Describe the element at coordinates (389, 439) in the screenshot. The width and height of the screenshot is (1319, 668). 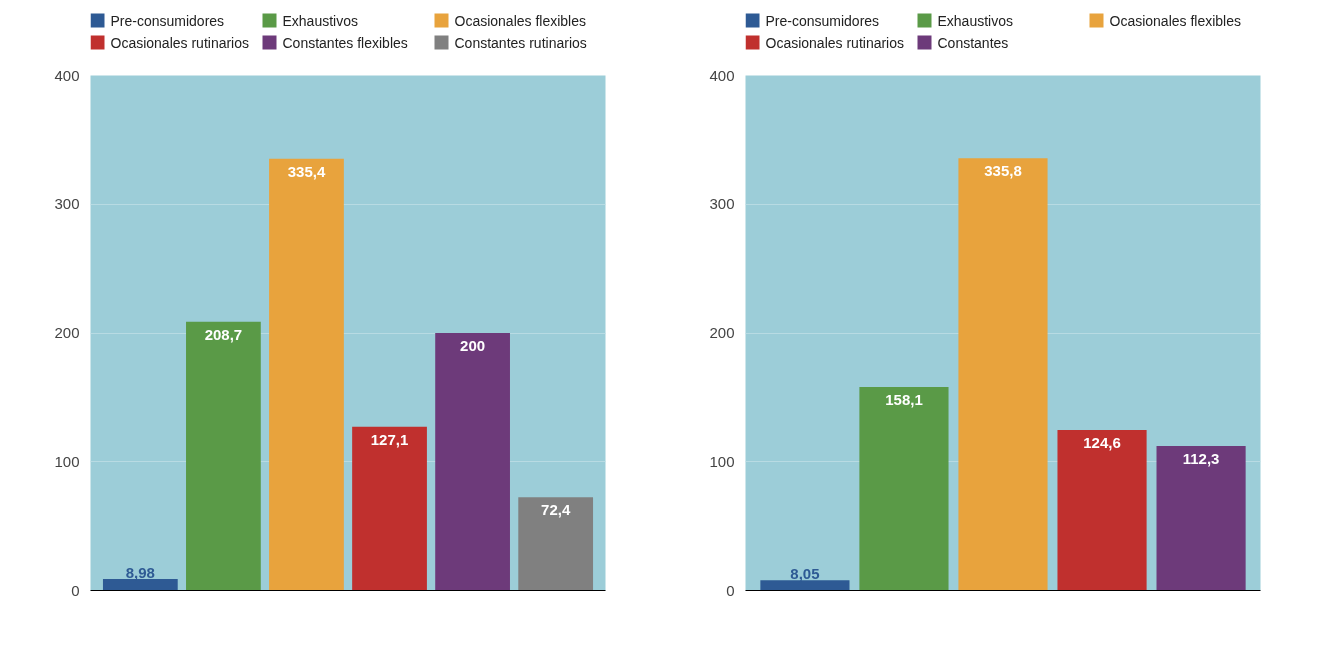
I see `data-label: 127,1` at that location.